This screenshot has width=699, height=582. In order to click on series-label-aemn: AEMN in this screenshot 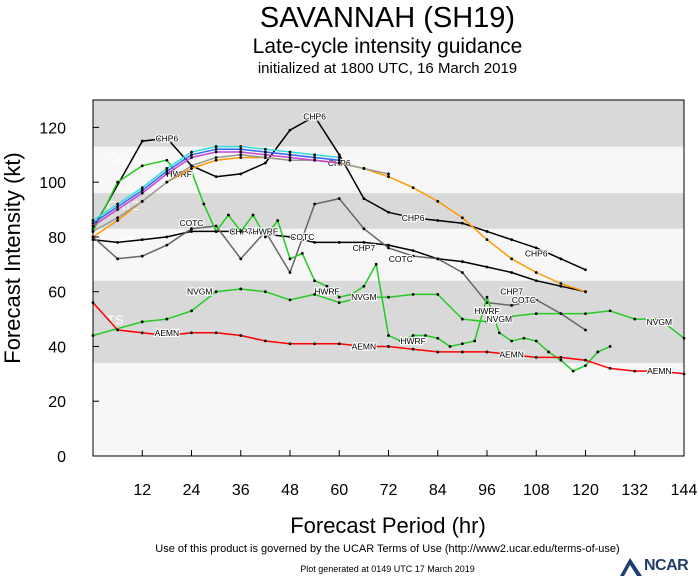, I will do `click(511, 355)`.